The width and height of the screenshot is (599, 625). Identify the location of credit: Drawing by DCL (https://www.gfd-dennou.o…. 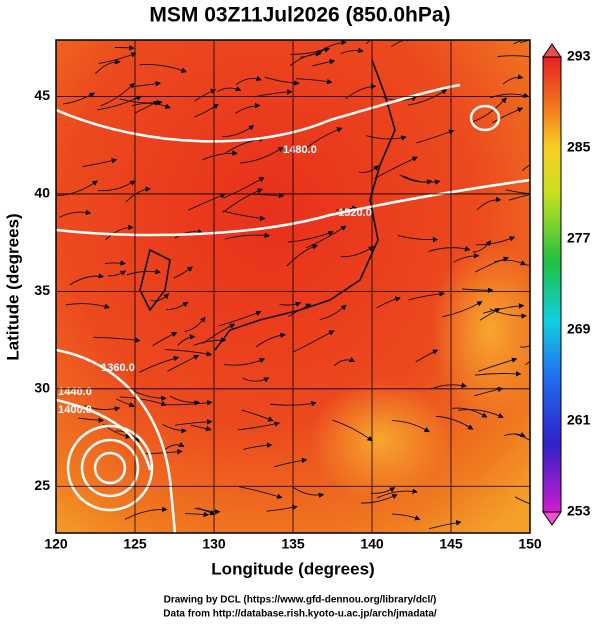
(300, 600).